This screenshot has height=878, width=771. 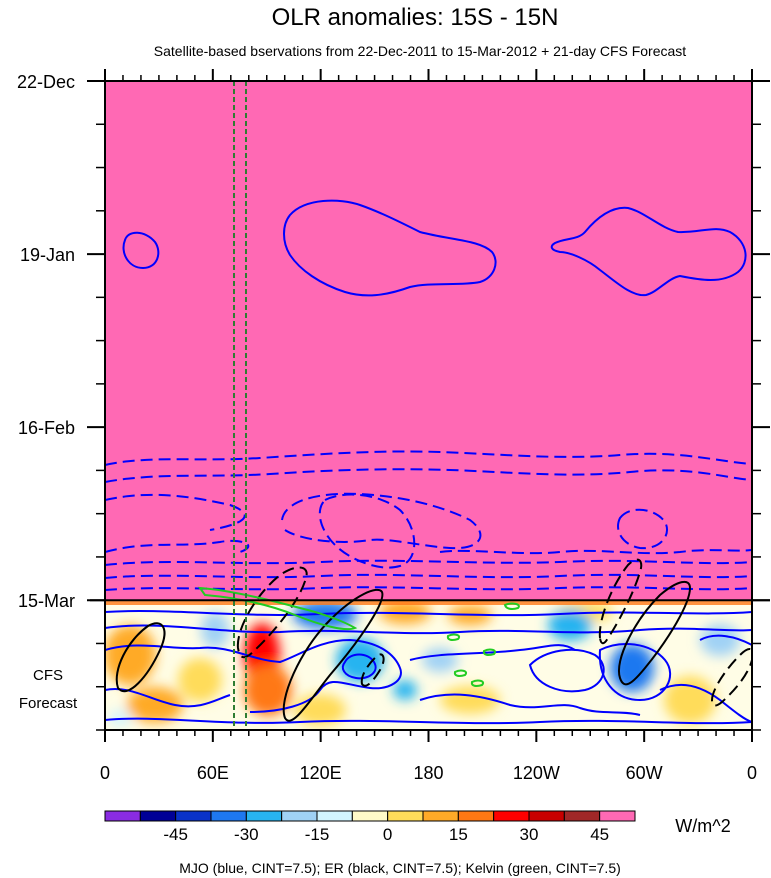 I want to click on x-tick-label: 60W, so click(x=644, y=773).